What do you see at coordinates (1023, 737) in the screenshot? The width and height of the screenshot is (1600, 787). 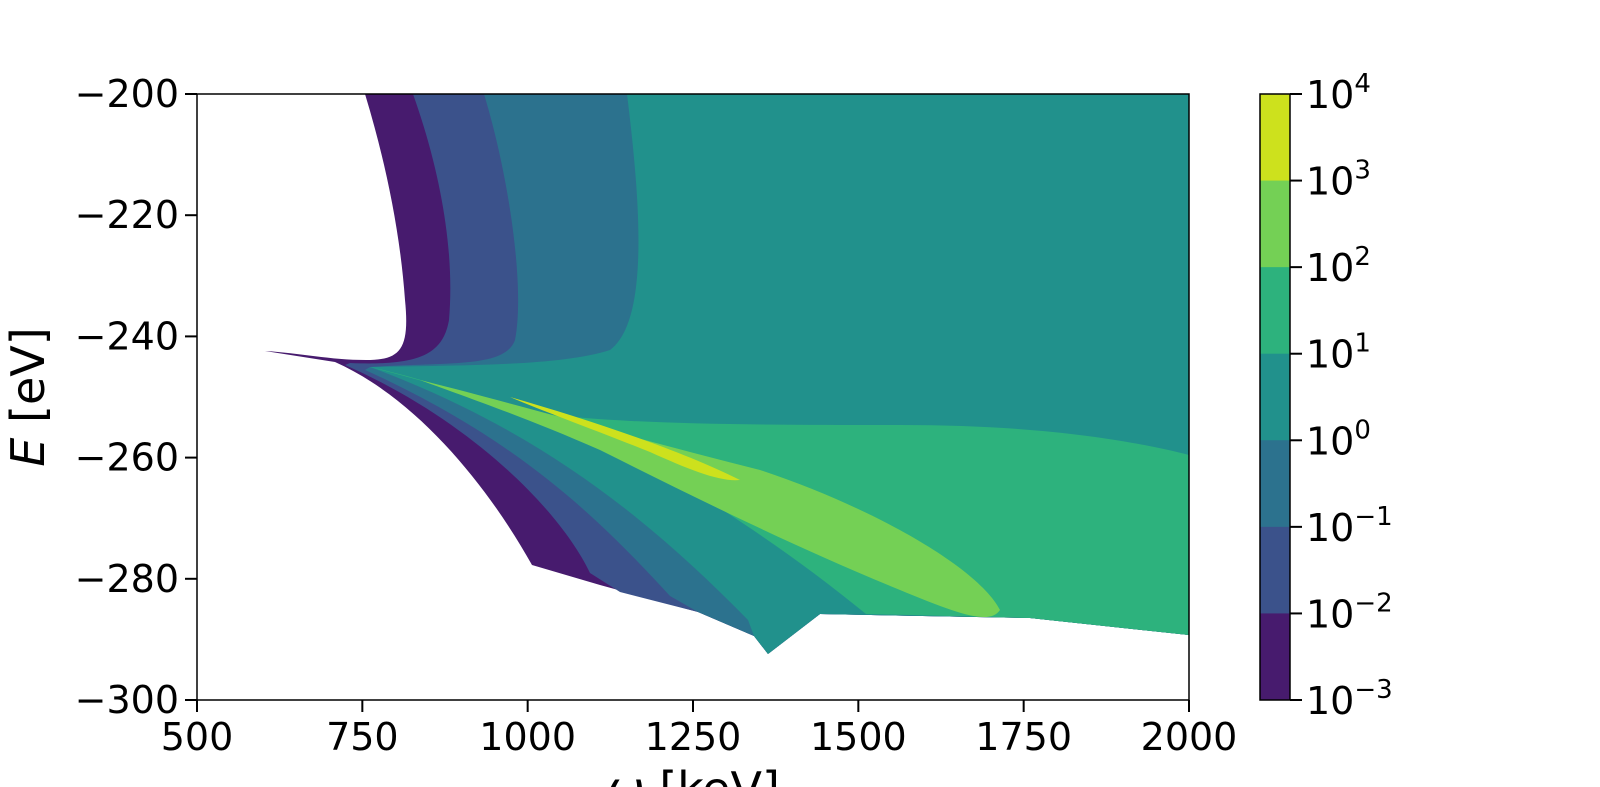 I see `x-tick-label: 1750` at bounding box center [1023, 737].